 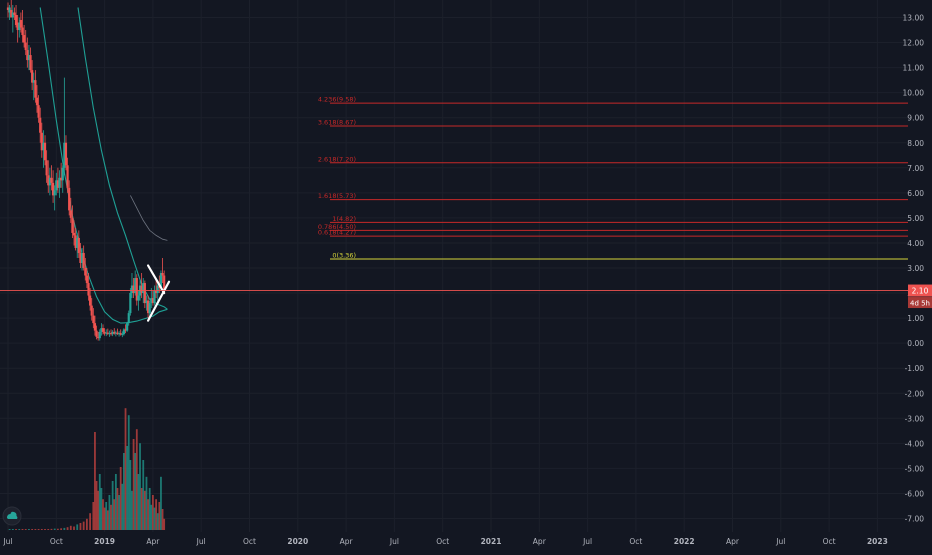 I want to click on time-tick-label: 2022, so click(x=684, y=541).